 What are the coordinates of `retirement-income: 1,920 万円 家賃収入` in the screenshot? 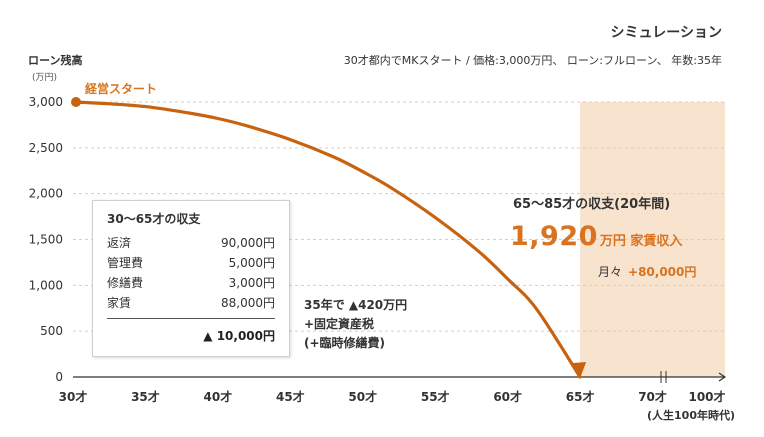 It's located at (596, 236).